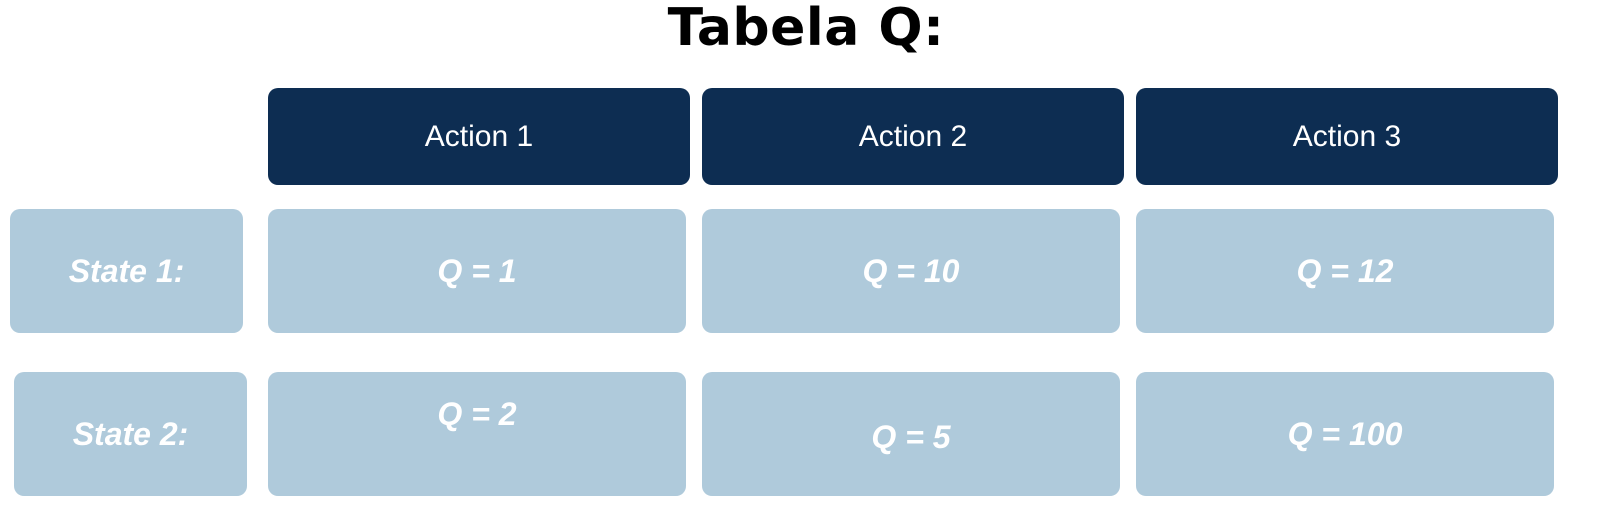  Describe the element at coordinates (1347, 136) in the screenshot. I see `header-action-3: Action 3` at that location.